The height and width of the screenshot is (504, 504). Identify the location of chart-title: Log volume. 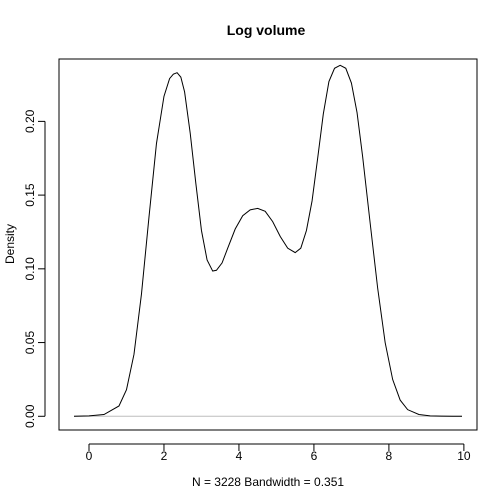
(266, 30).